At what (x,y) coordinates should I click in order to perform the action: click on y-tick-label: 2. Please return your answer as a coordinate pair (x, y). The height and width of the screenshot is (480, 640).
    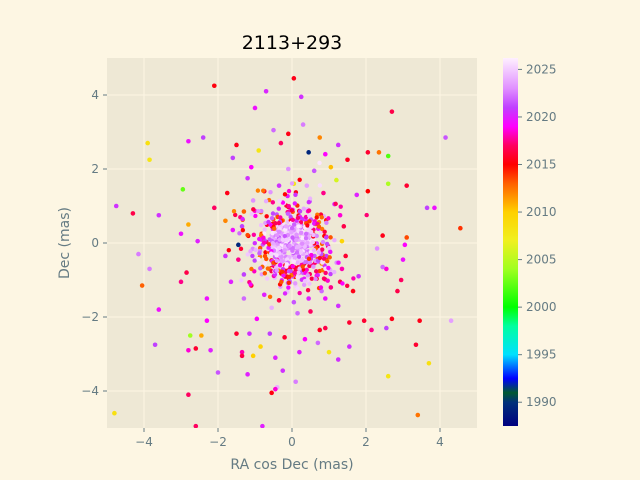
    Looking at the image, I should click on (95, 169).